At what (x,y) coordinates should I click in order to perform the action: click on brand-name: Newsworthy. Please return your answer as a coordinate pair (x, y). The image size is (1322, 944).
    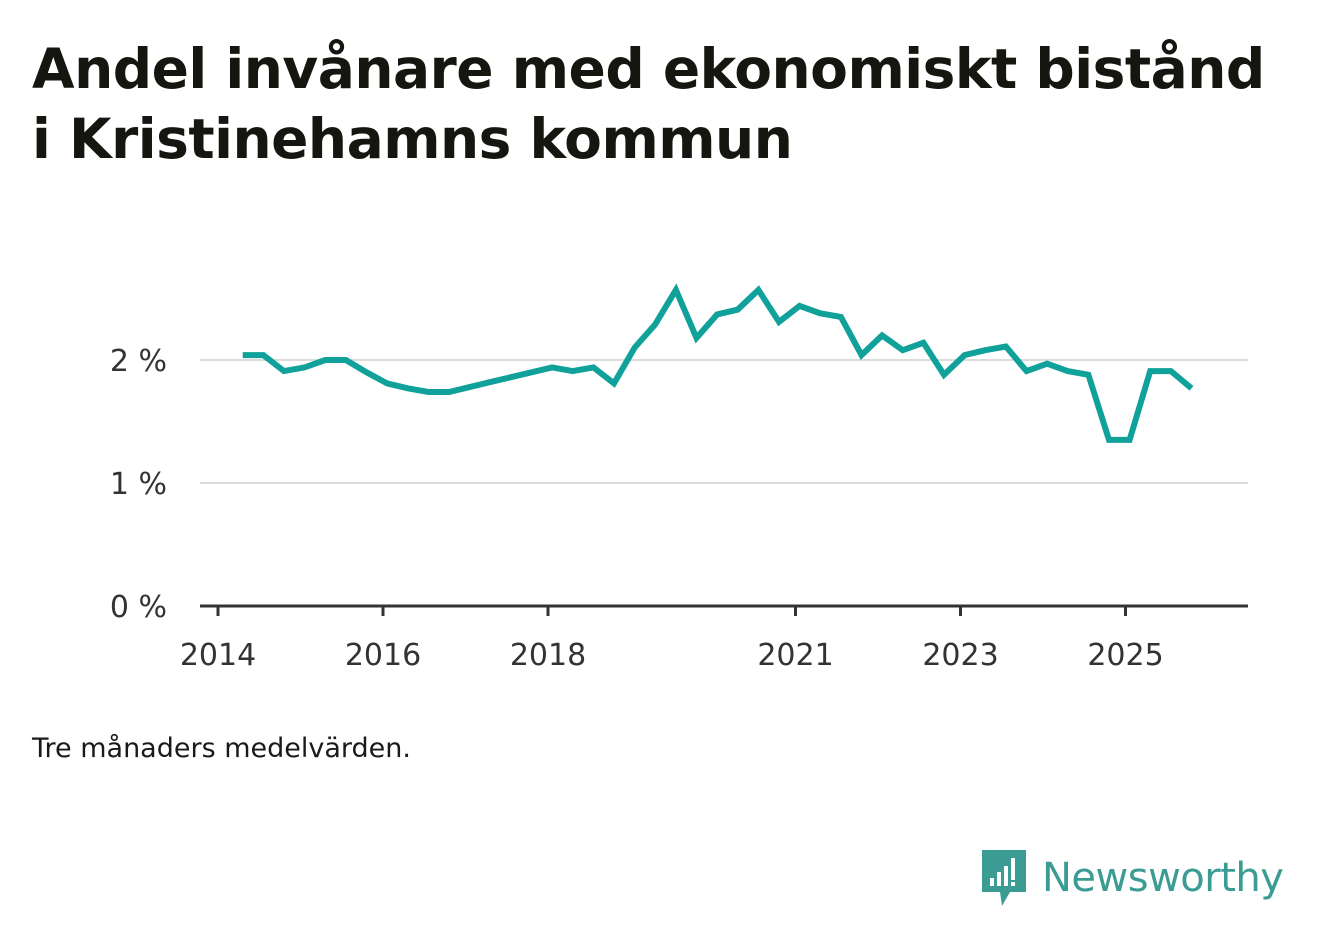
    Looking at the image, I should click on (1163, 878).